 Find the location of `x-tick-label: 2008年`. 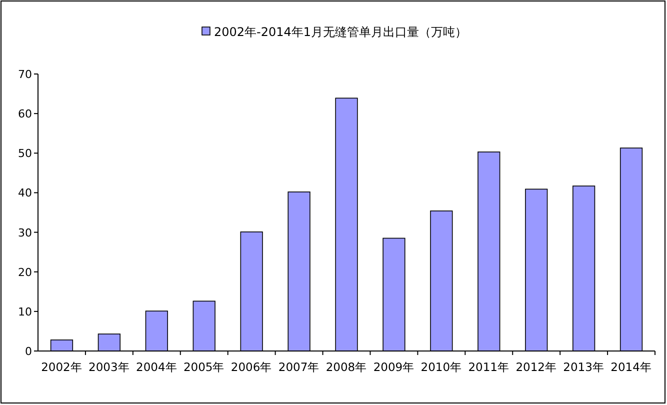

x-tick-label: 2008年 is located at coordinates (347, 367).